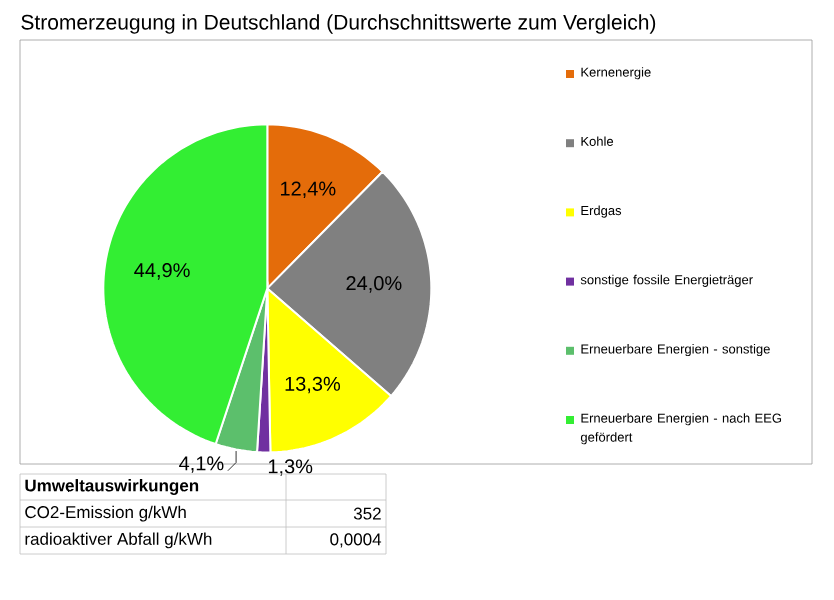 This screenshot has height=600, width=834. Describe the element at coordinates (356, 540) in the screenshot. I see `text: 0,0004` at that location.